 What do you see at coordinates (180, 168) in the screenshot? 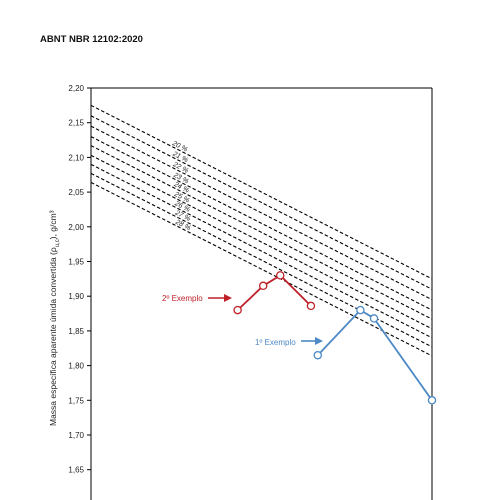
I see `saturation-curve-label: 22 %` at bounding box center [180, 168].